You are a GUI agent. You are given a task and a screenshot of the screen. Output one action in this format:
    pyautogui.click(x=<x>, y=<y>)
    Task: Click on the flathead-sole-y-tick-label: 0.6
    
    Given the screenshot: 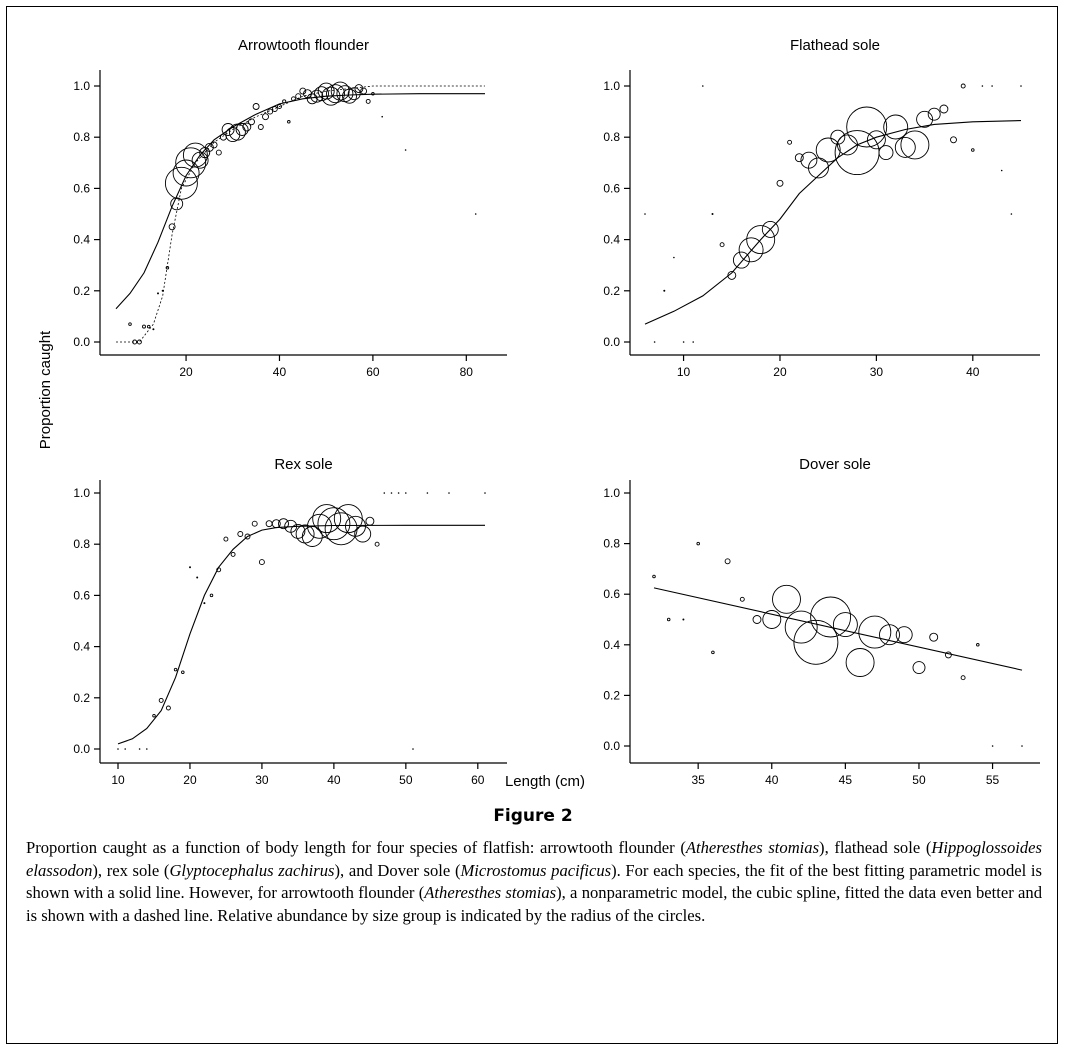 What is the action you would take?
    pyautogui.click(x=611, y=188)
    